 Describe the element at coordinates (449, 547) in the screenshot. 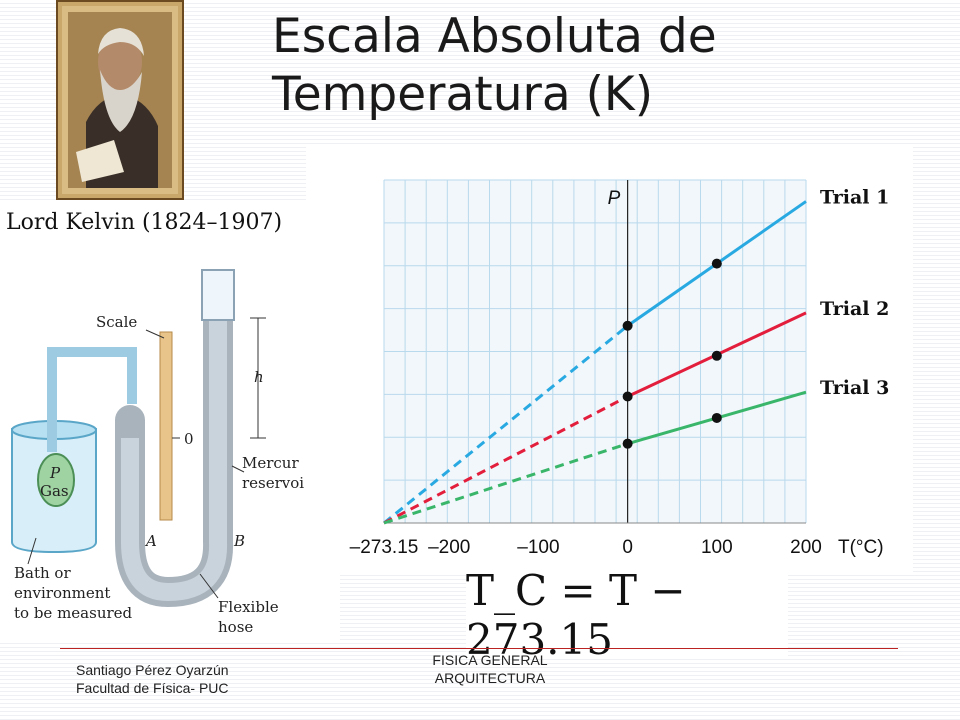

I see `x-tick-label: –200` at that location.